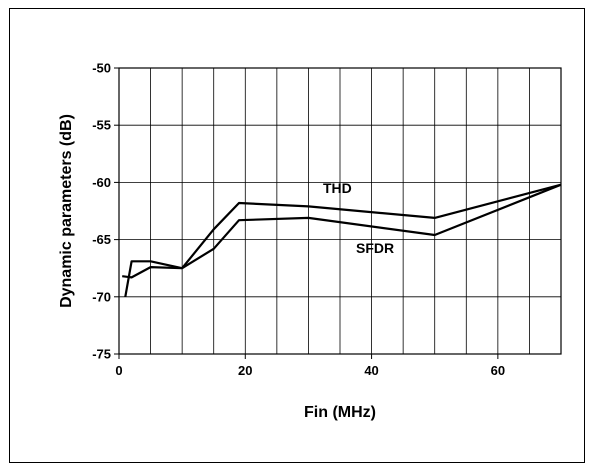  Describe the element at coordinates (105, 211) in the screenshot. I see `y-tick-labels: -75 -70 -65 -60 -55 -50` at that location.